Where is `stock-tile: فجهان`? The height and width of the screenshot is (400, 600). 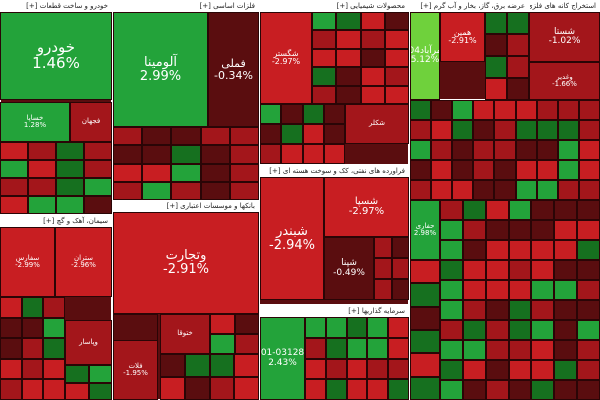 stock-tile: فجهان is located at coordinates (91, 122).